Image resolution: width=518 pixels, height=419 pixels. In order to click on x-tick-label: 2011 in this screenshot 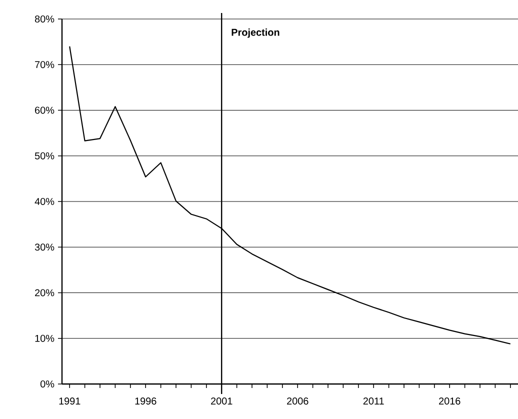, I will do `click(373, 401)`.